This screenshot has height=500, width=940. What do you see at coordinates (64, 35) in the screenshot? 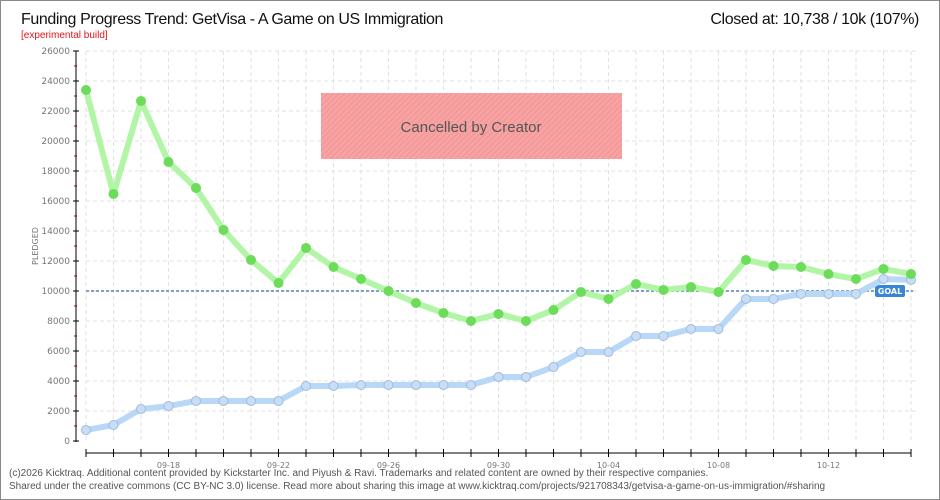
I see `experimental-build-label: [experimental build]` at bounding box center [64, 35].